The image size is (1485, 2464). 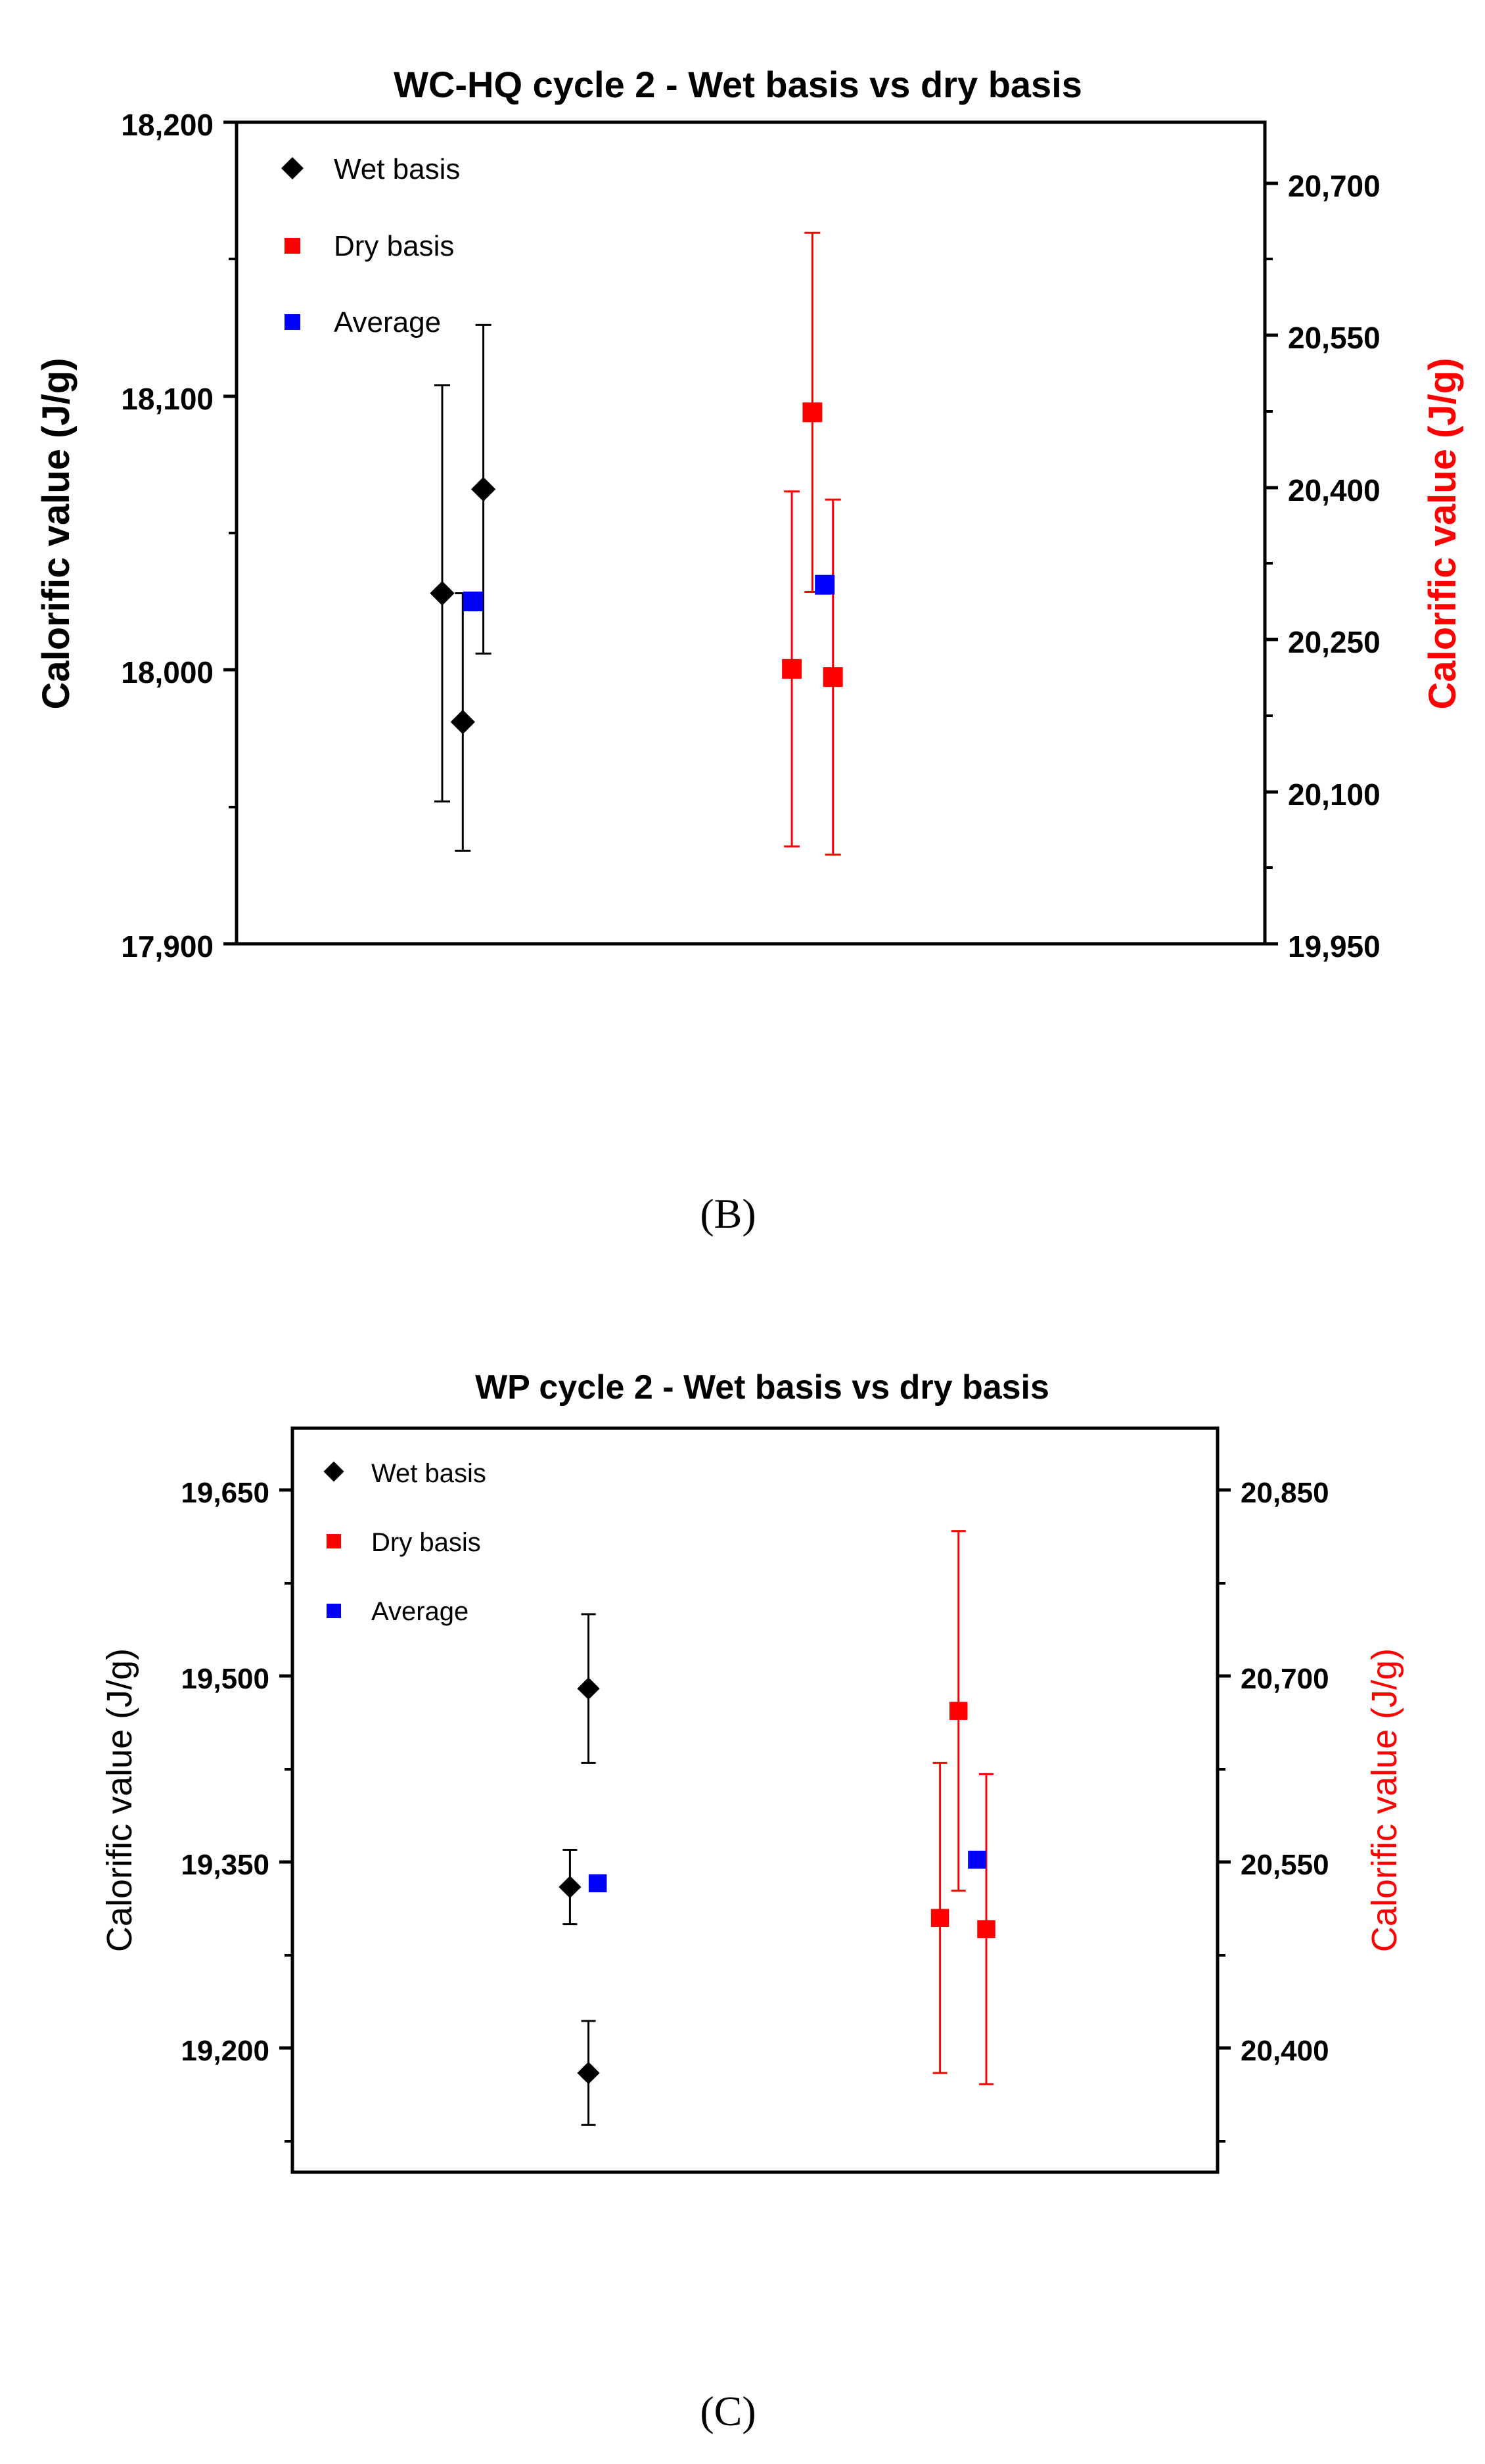 I want to click on y-tick-label: 17,900, so click(x=167, y=946).